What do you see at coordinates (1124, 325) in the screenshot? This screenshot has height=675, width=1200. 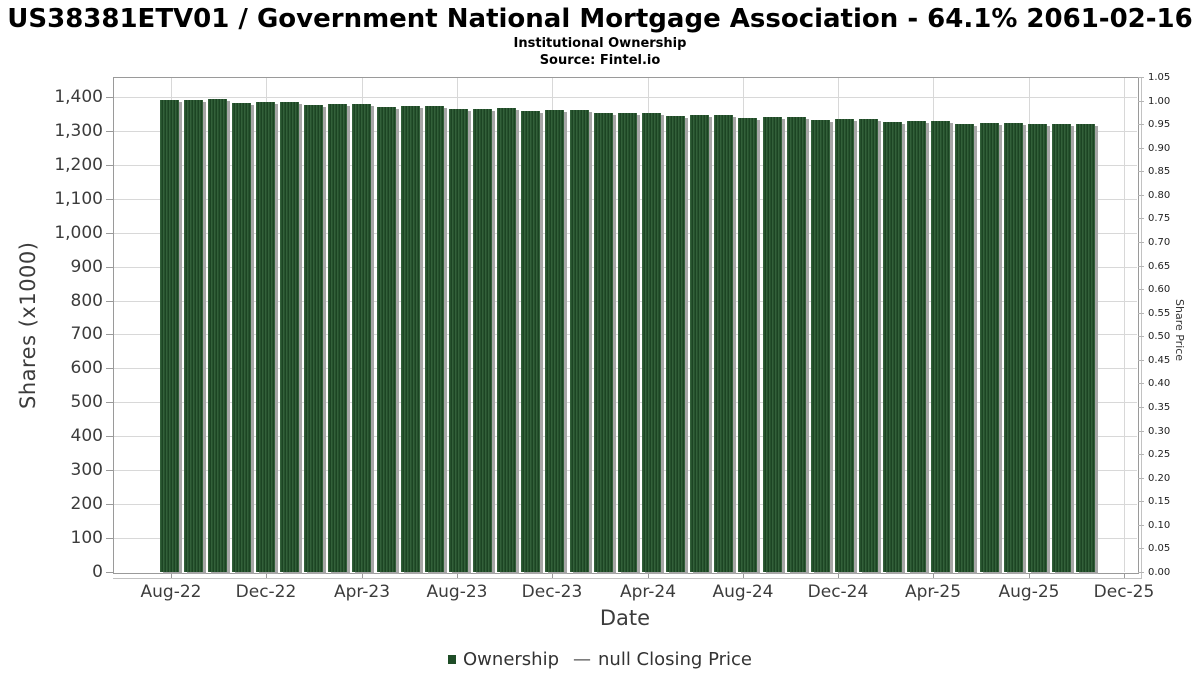 I see `gridline-vertical` at bounding box center [1124, 325].